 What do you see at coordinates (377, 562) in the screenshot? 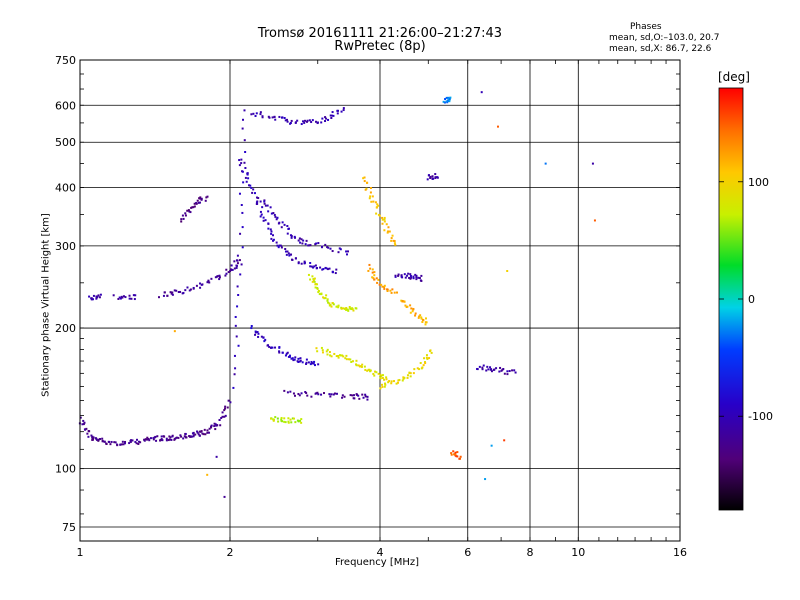
I see `x-axis-label: Frequency [MHz]` at bounding box center [377, 562].